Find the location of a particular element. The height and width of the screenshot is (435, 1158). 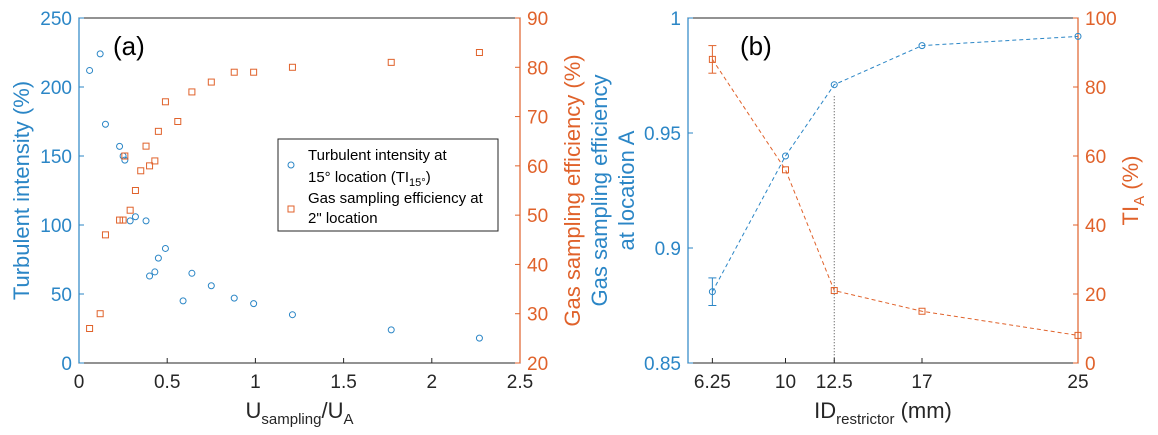

legend-entry-1-line-2b: ) is located at coordinates (428, 177).